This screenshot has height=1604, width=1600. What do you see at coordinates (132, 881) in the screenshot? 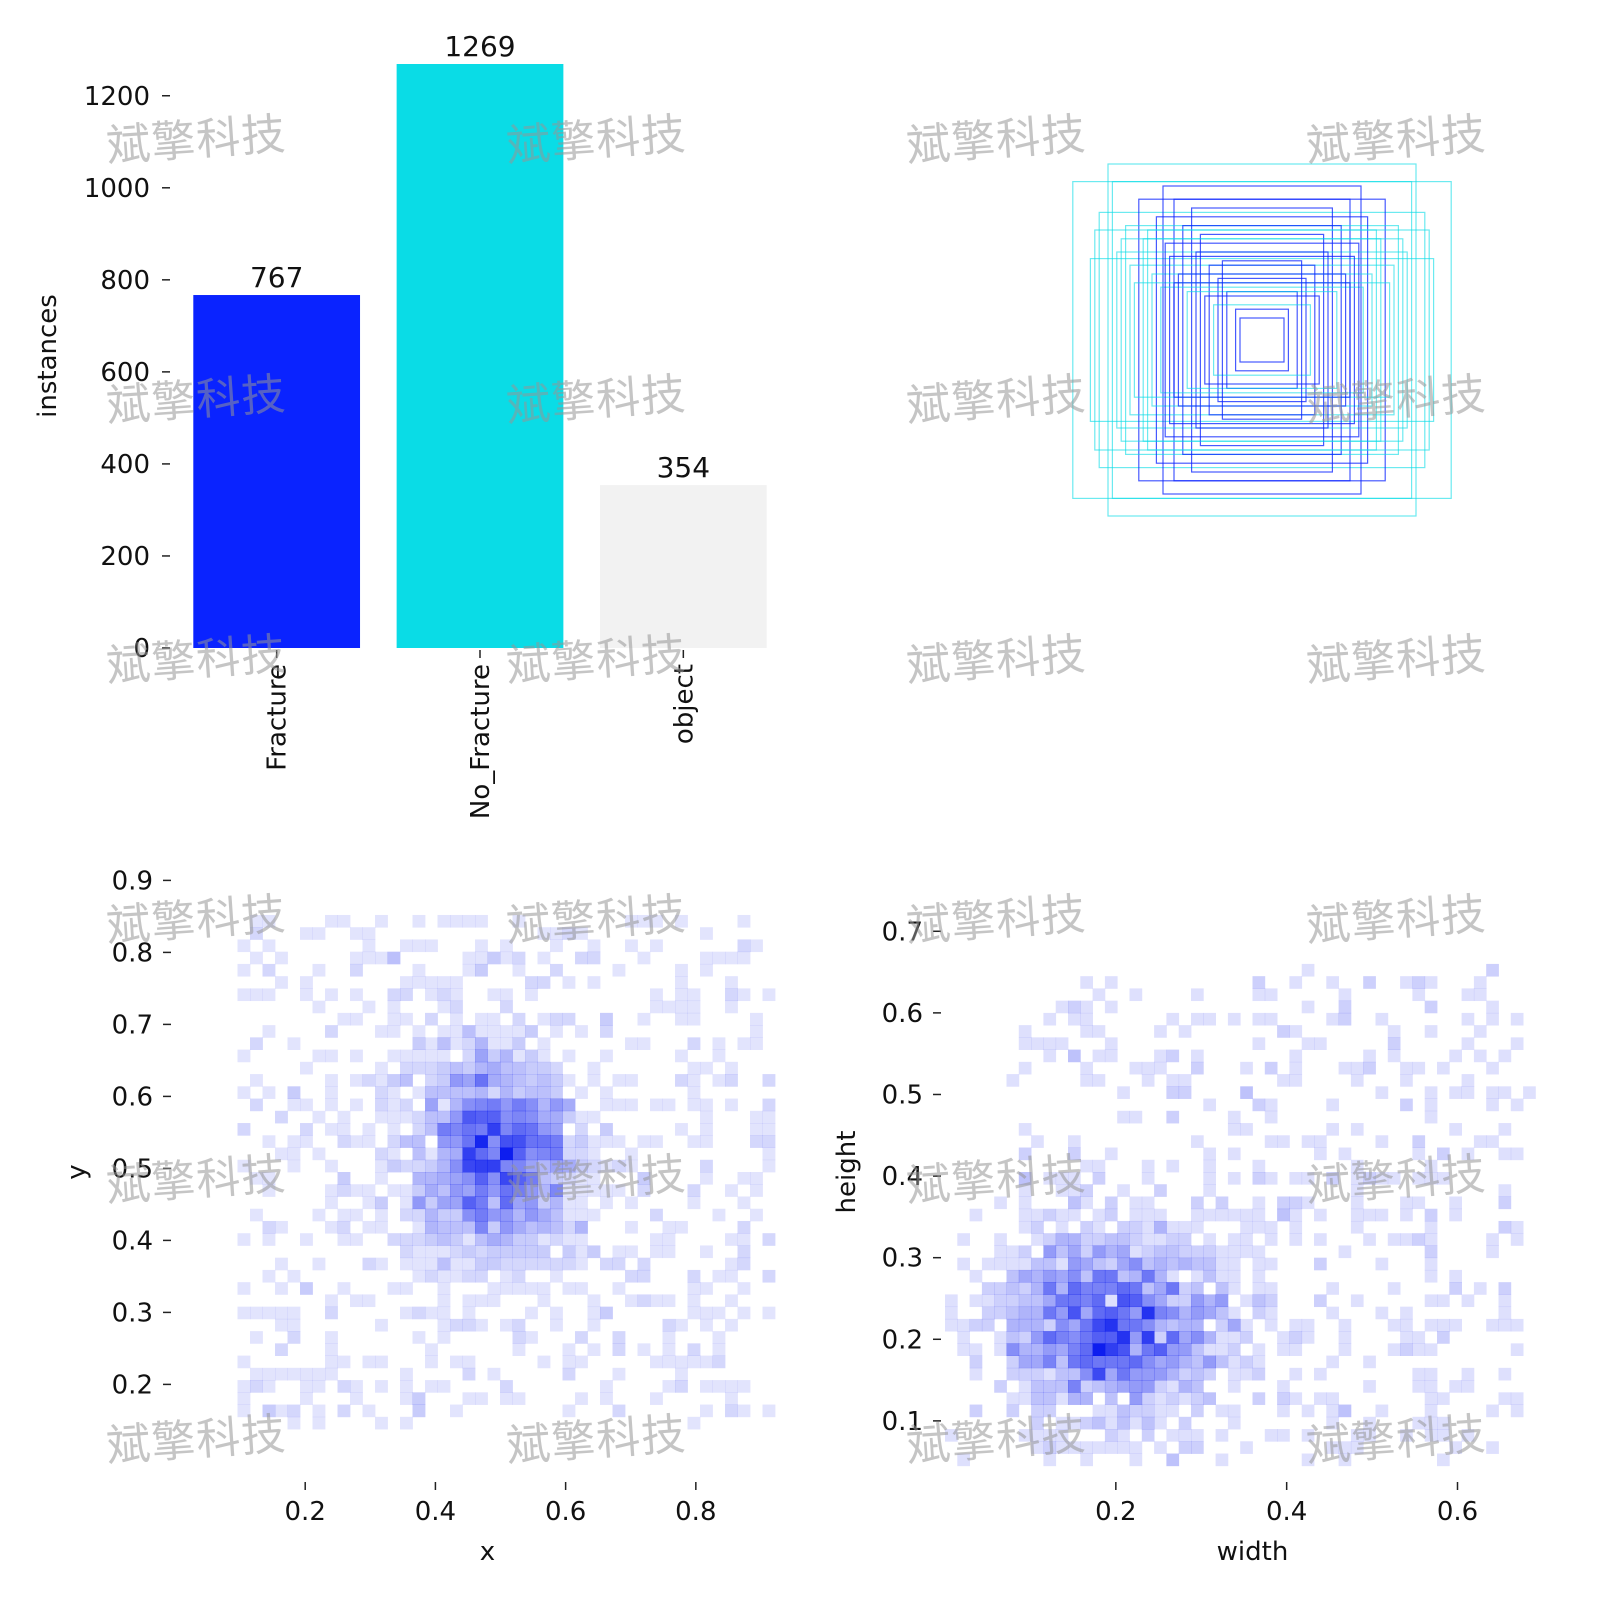
I see `y-tick-label: 0.9` at bounding box center [132, 881].